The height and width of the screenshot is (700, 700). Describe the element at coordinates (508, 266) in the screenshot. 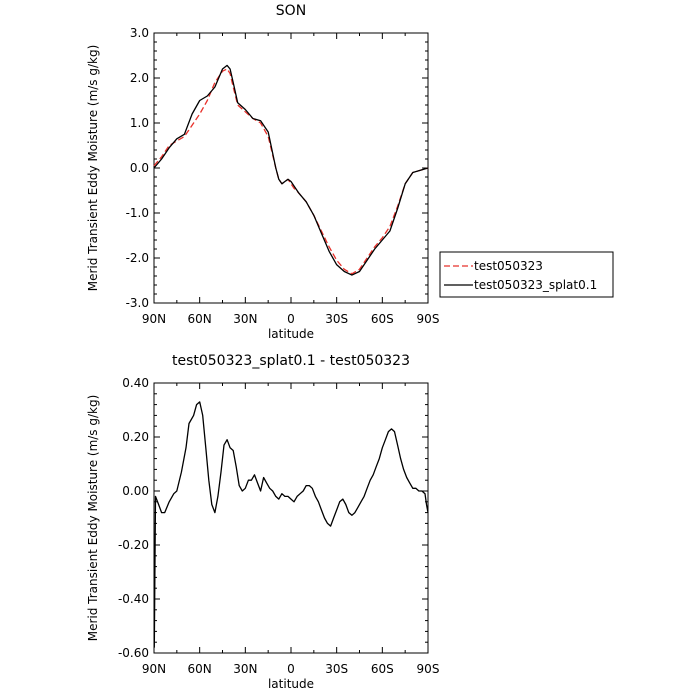

I see `legend-label: test050323` at that location.